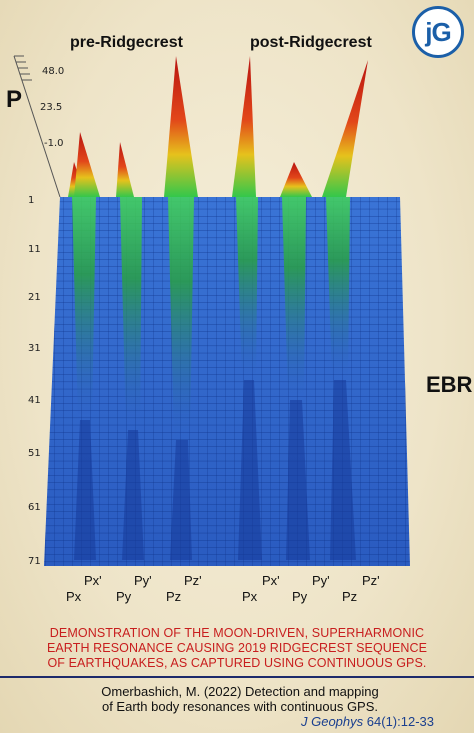  Describe the element at coordinates (34, 561) in the screenshot. I see `y-tick: 71` at that location.